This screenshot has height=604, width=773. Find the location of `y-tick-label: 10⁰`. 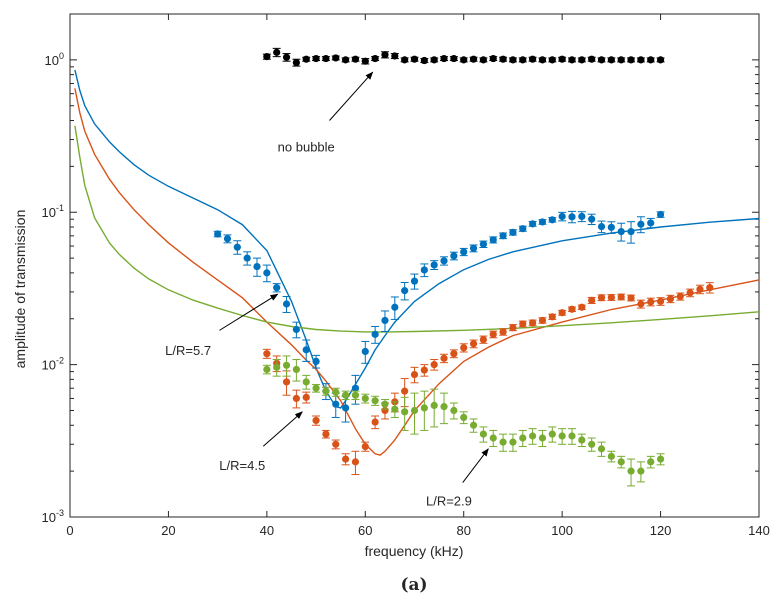

y-tick-label: 10⁰ is located at coordinates (54, 59).